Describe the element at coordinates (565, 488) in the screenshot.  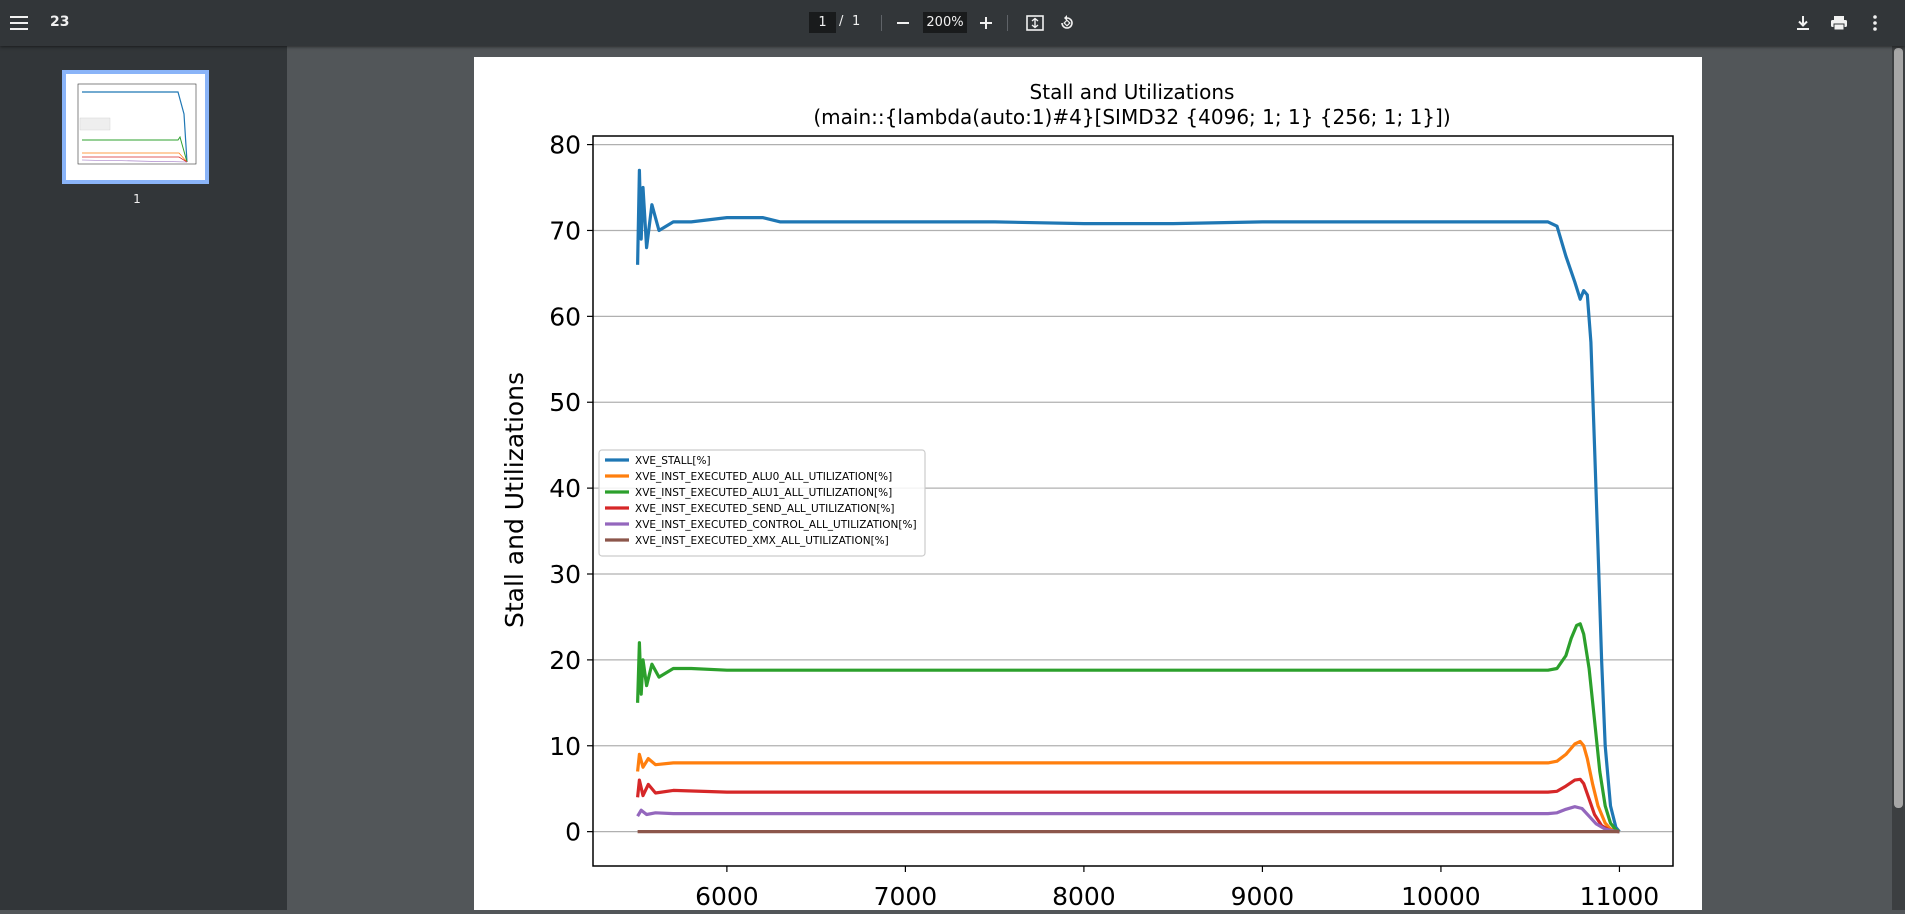
I see `y-tick-label: 40` at that location.